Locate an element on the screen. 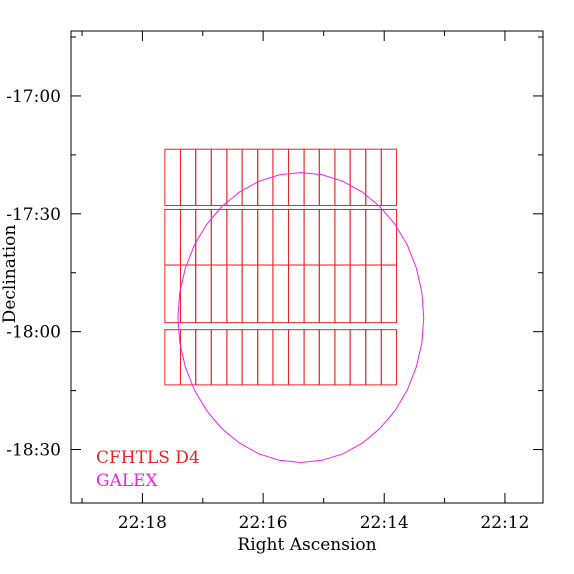  x-tick-label: 22:12 is located at coordinates (504, 523).